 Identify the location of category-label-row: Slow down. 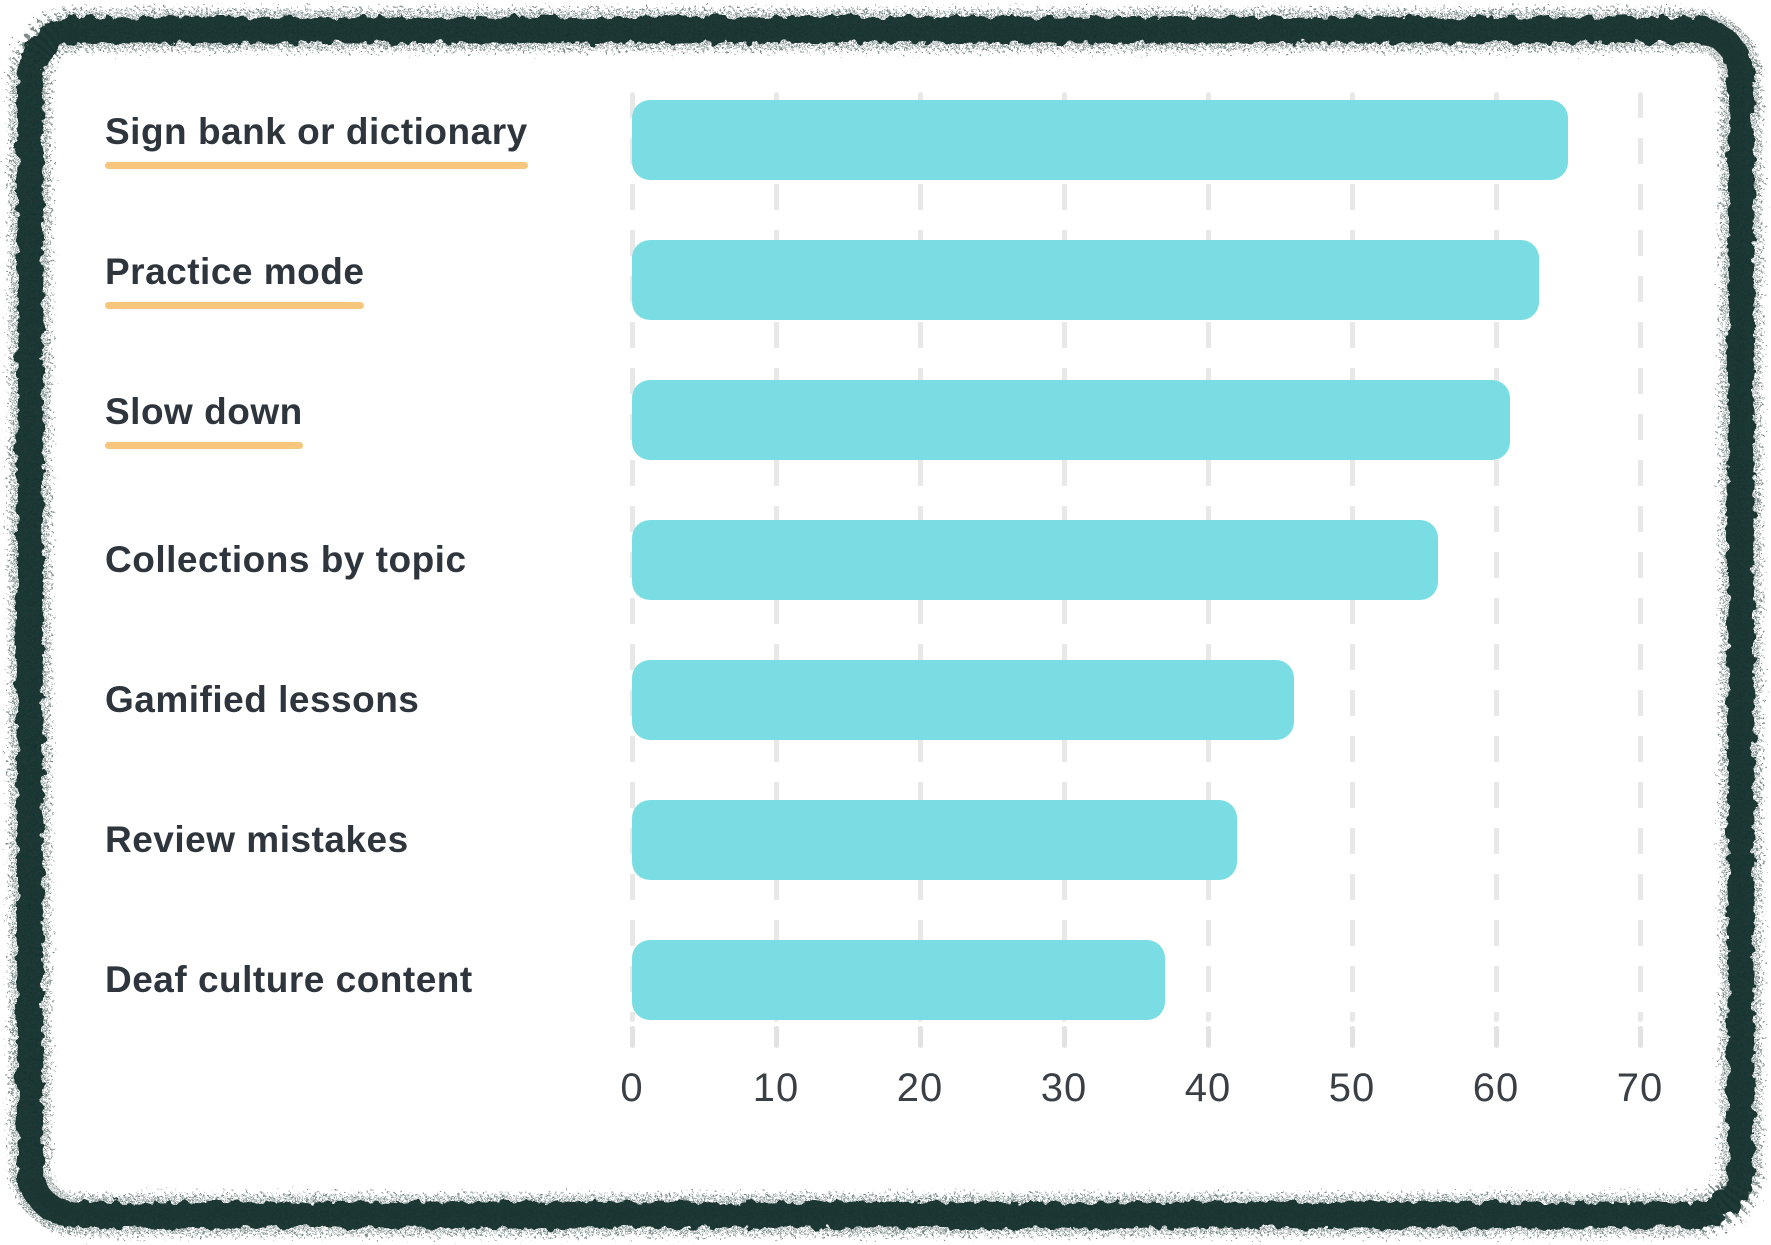
(204, 420).